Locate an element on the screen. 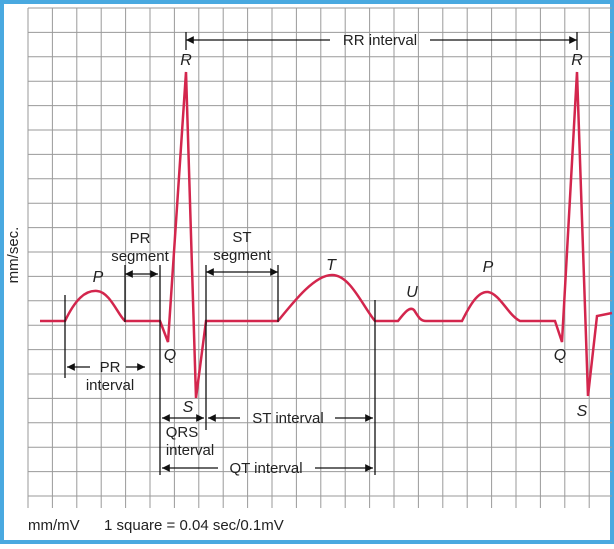  wave-label: T is located at coordinates (331, 265).